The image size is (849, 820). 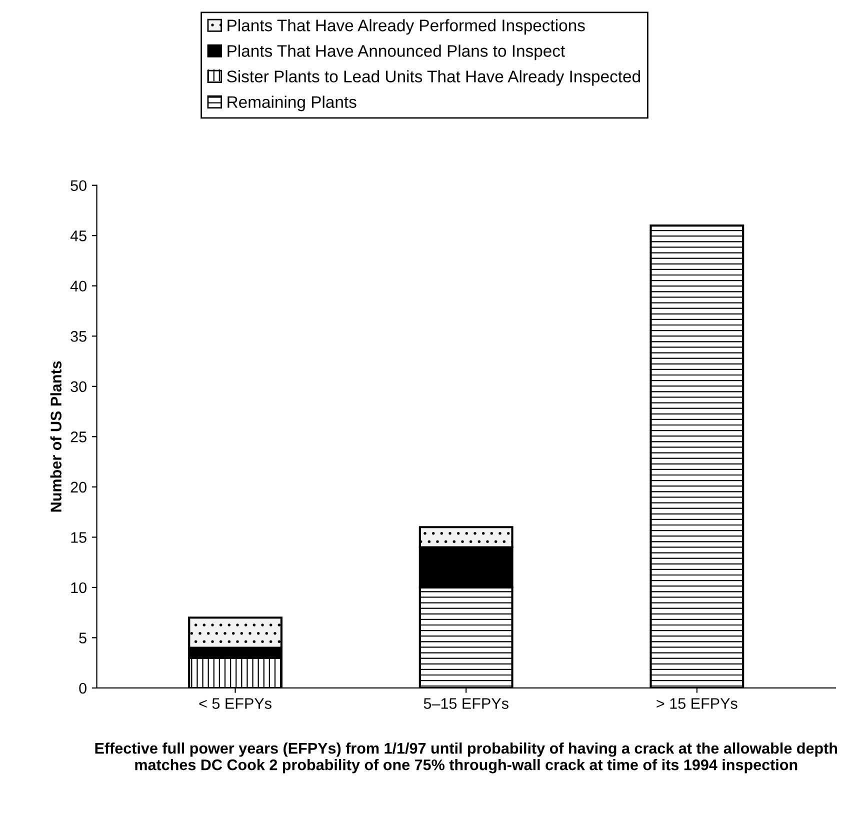 I want to click on y-tick-label: 40, so click(x=78, y=286).